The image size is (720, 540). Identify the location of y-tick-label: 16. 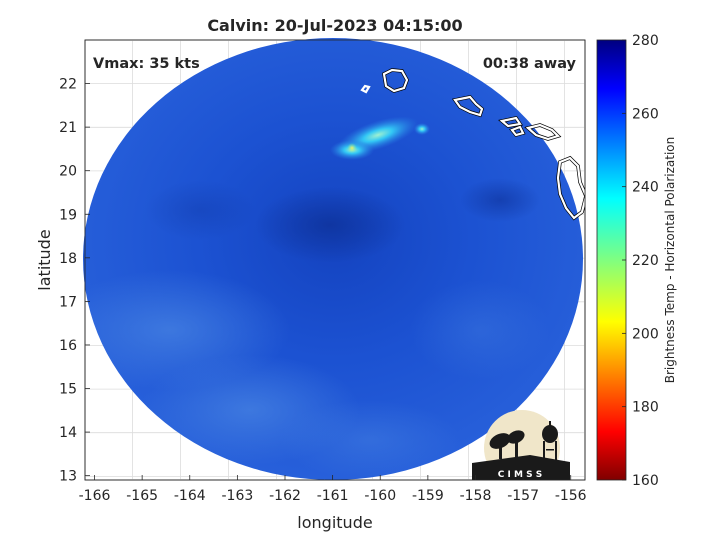
(68, 346).